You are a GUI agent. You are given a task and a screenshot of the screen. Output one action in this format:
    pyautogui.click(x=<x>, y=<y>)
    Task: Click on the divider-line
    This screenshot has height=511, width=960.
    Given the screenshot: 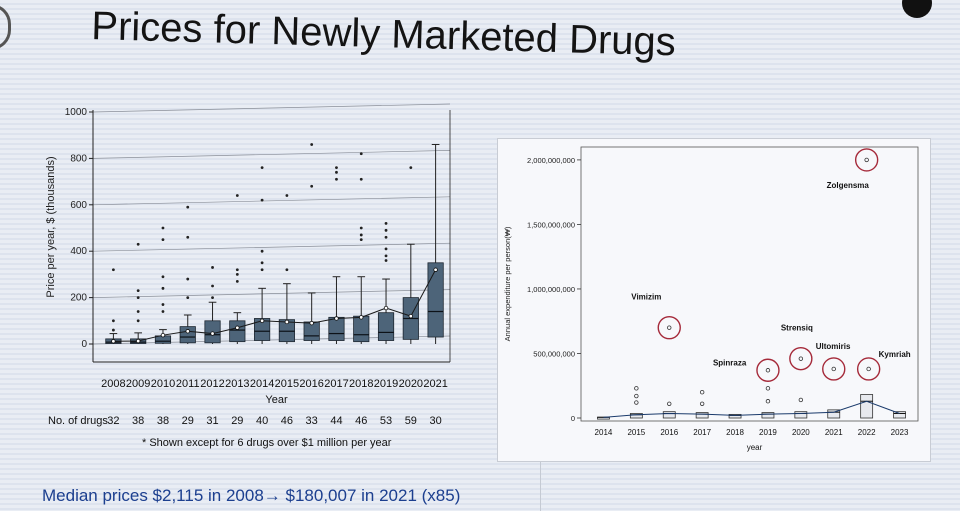 What is the action you would take?
    pyautogui.click(x=540, y=486)
    